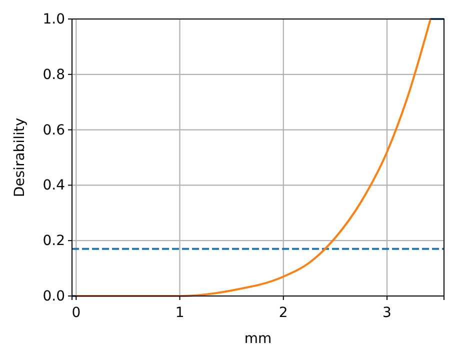 The width and height of the screenshot is (457, 358). Describe the element at coordinates (258, 339) in the screenshot. I see `x-axis-title: mm` at that location.